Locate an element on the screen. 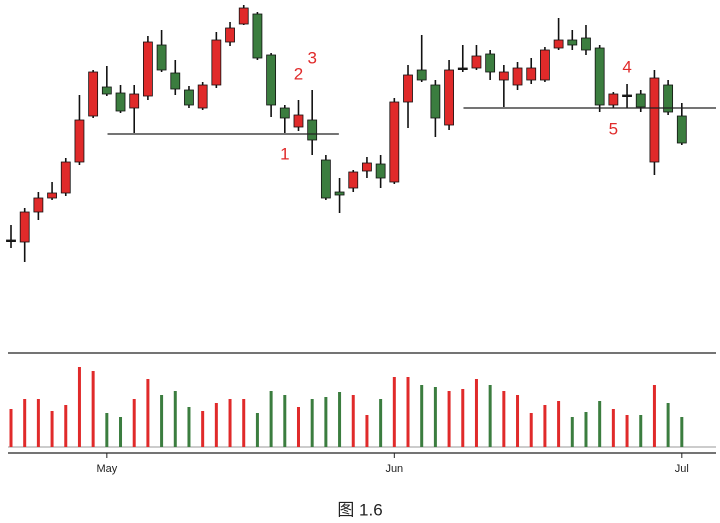 Image resolution: width=720 pixels, height=523 pixels. x-tick-label: May is located at coordinates (106, 469).